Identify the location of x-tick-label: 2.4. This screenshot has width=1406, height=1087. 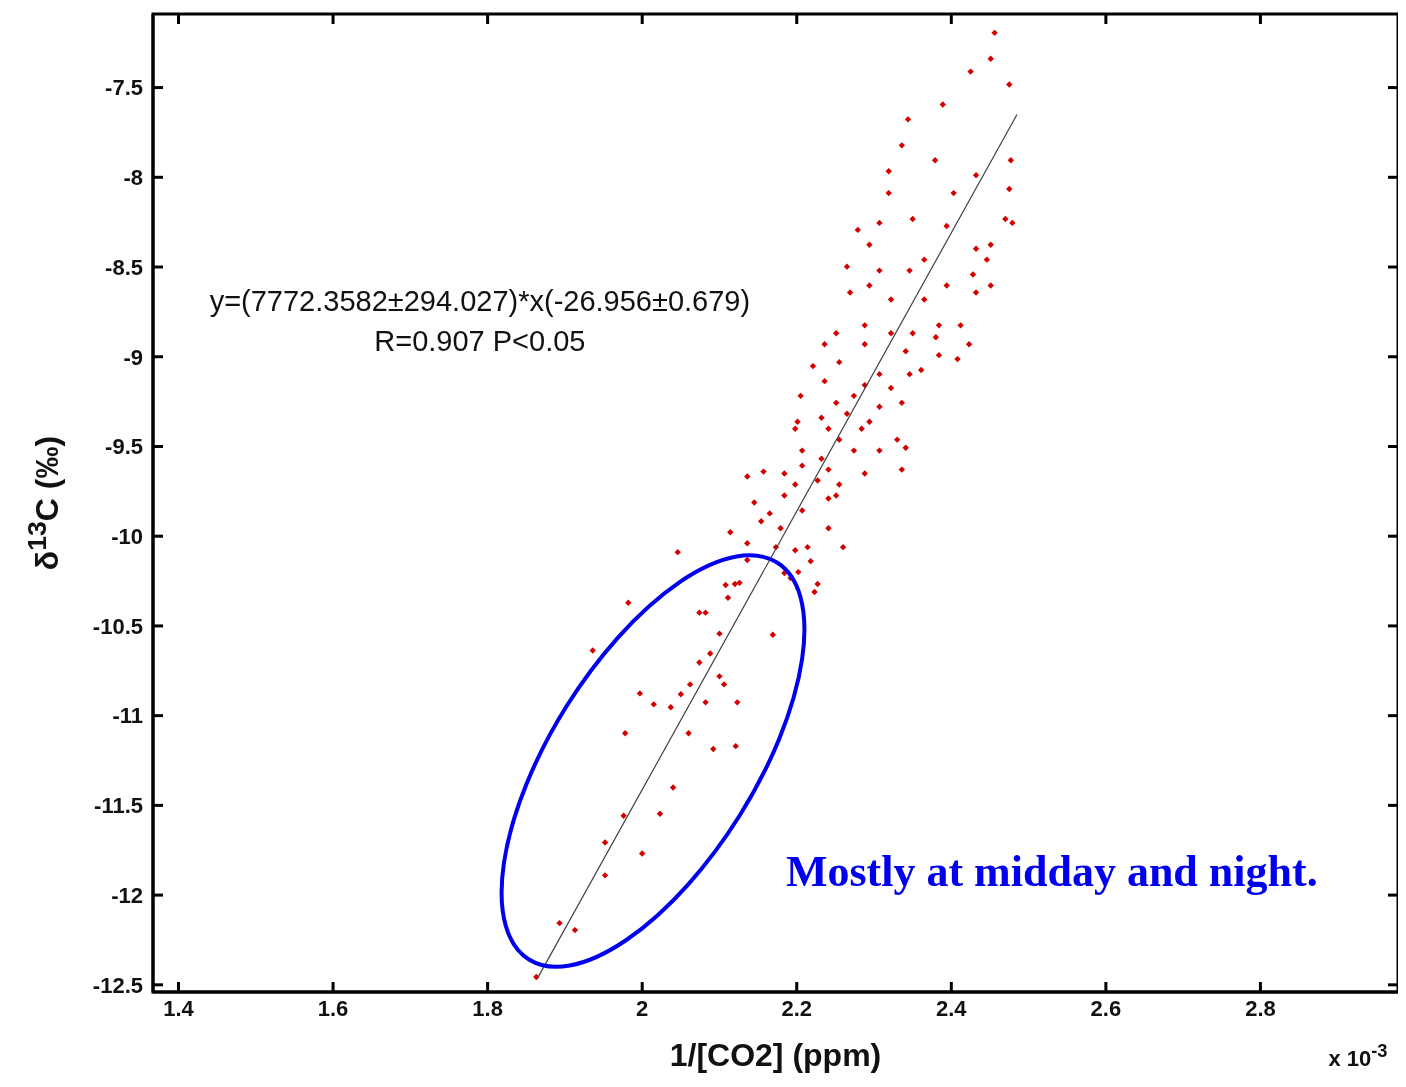
(952, 1008).